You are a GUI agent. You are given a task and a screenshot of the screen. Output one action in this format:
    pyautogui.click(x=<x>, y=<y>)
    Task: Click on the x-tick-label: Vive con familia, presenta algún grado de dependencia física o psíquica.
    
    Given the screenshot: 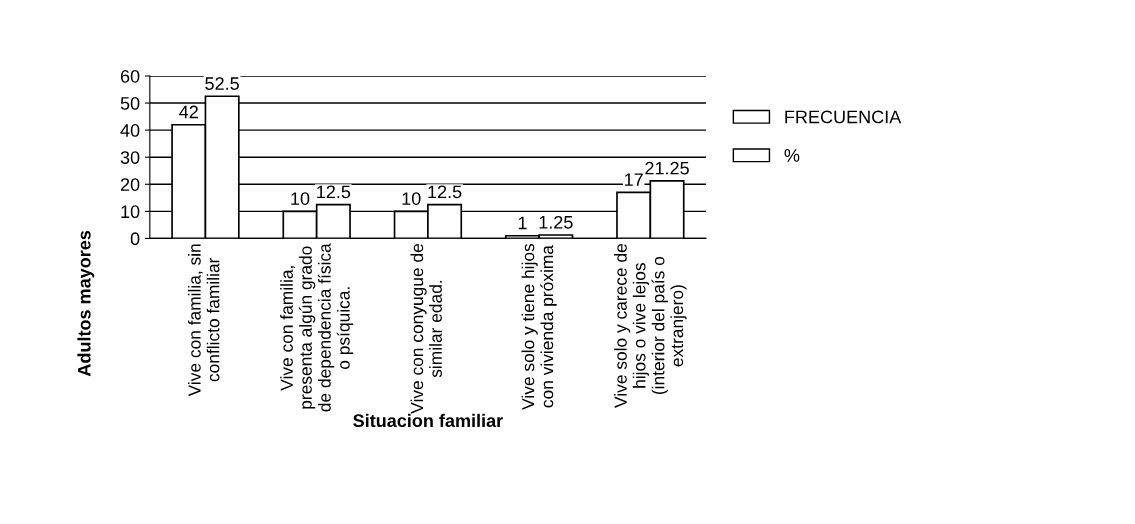 What is the action you would take?
    pyautogui.click(x=317, y=327)
    